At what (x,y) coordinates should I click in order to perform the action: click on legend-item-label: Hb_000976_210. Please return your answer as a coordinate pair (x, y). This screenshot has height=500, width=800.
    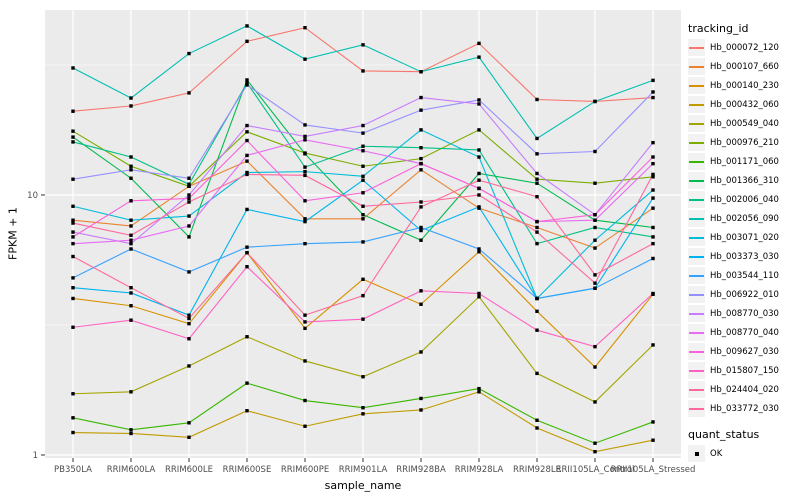
    Looking at the image, I should click on (744, 142).